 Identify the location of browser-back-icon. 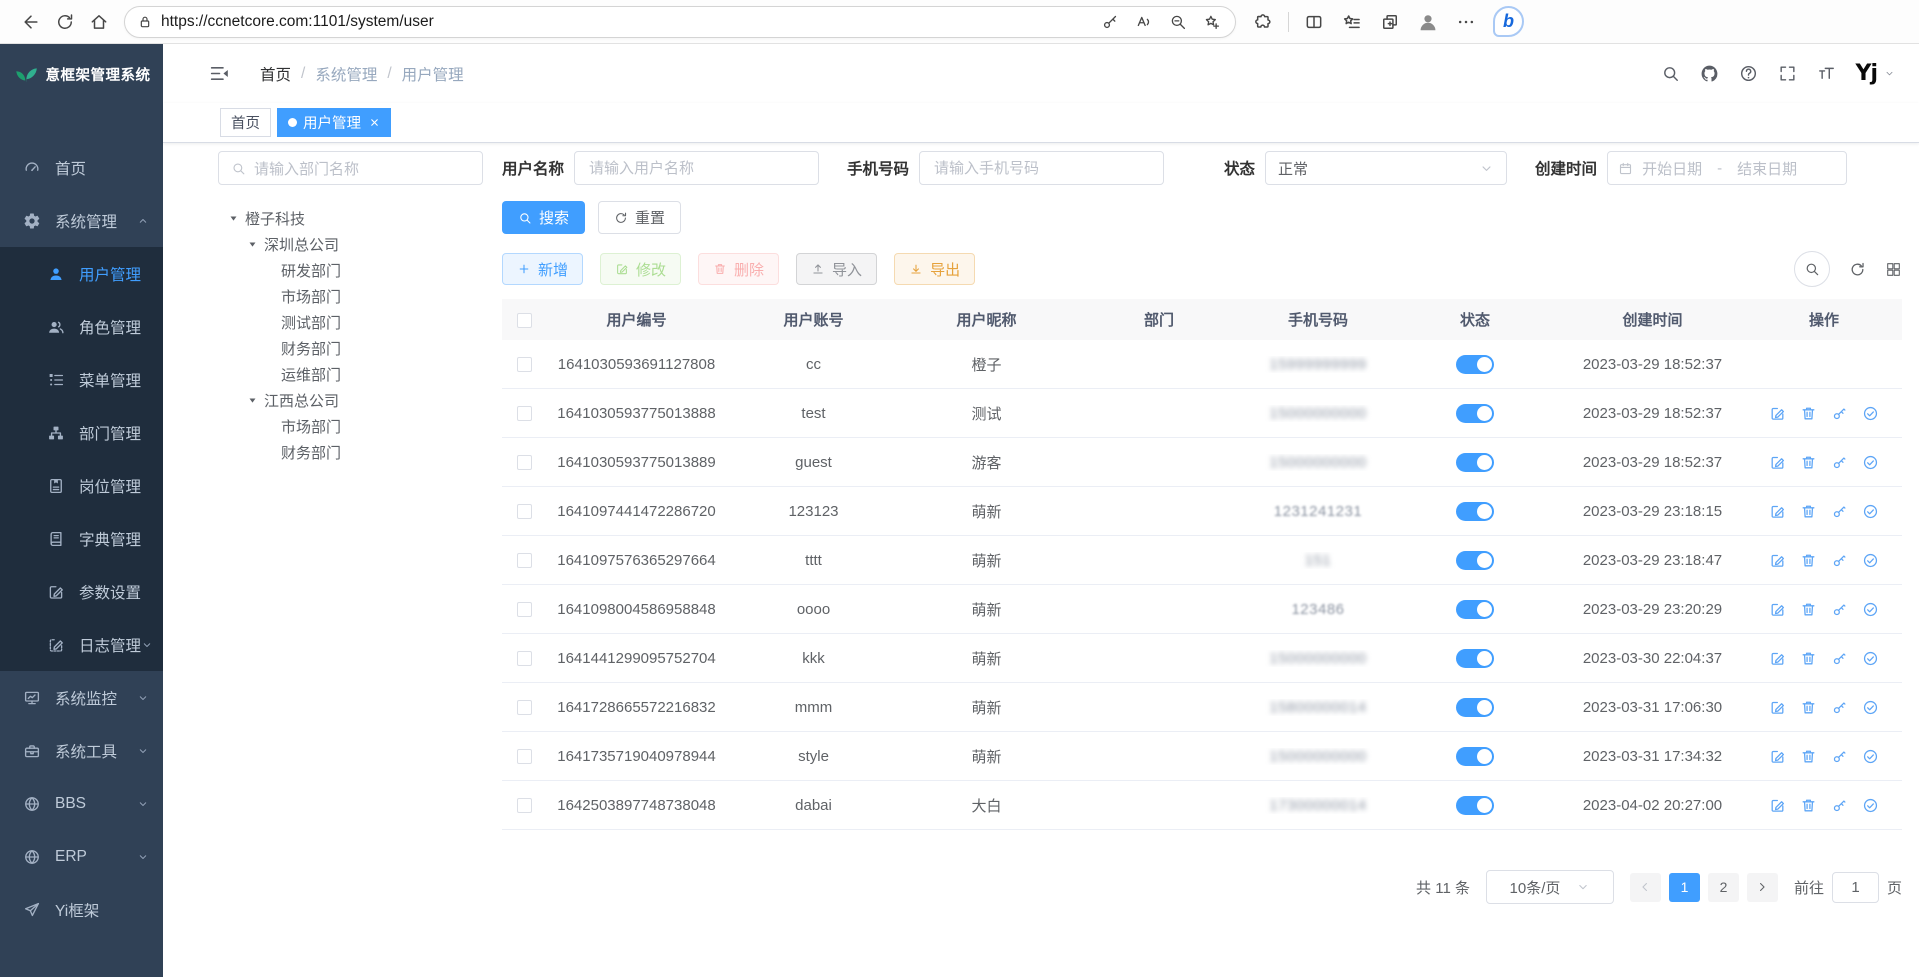
(31, 22).